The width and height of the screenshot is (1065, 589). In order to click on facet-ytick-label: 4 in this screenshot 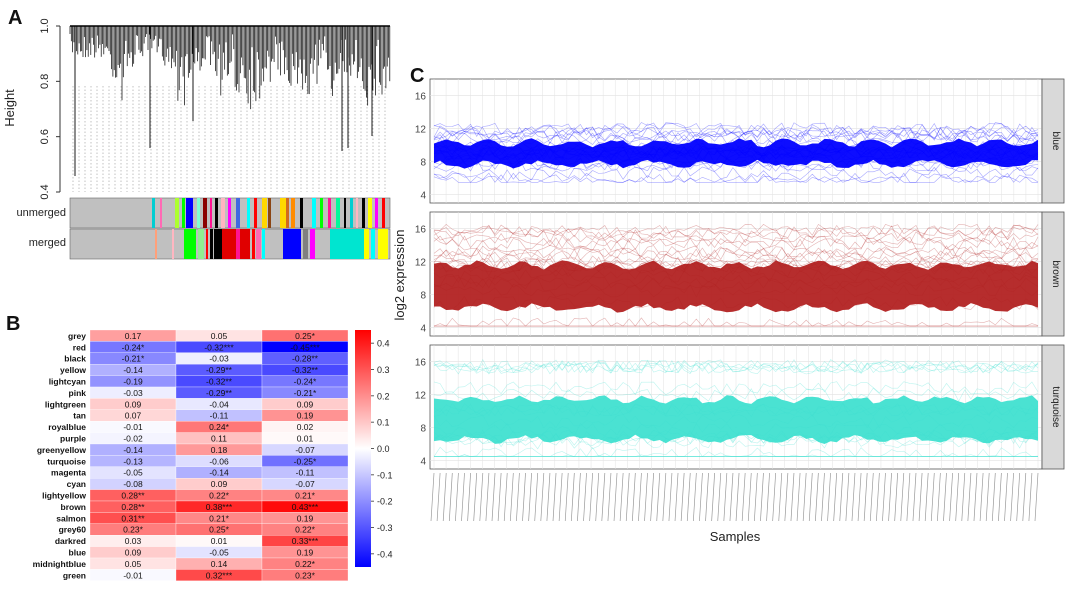, I will do `click(423, 196)`.